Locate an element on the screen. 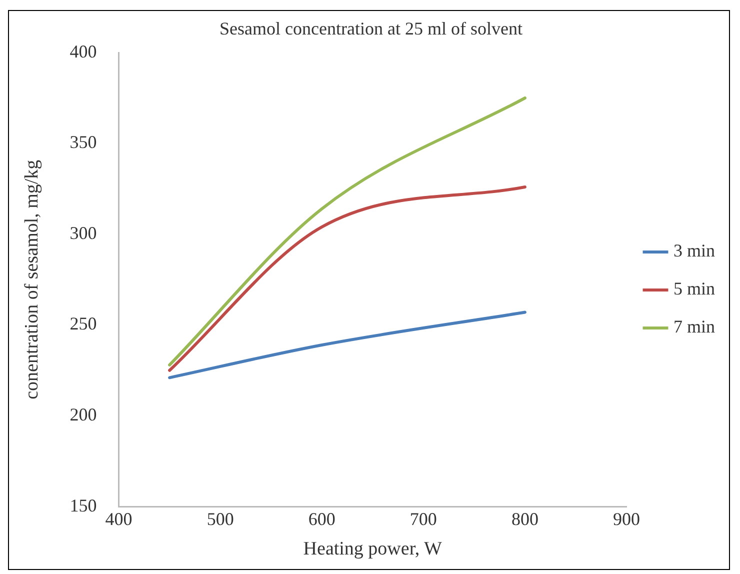 The image size is (740, 574). legend-label: 5 min is located at coordinates (695, 288).